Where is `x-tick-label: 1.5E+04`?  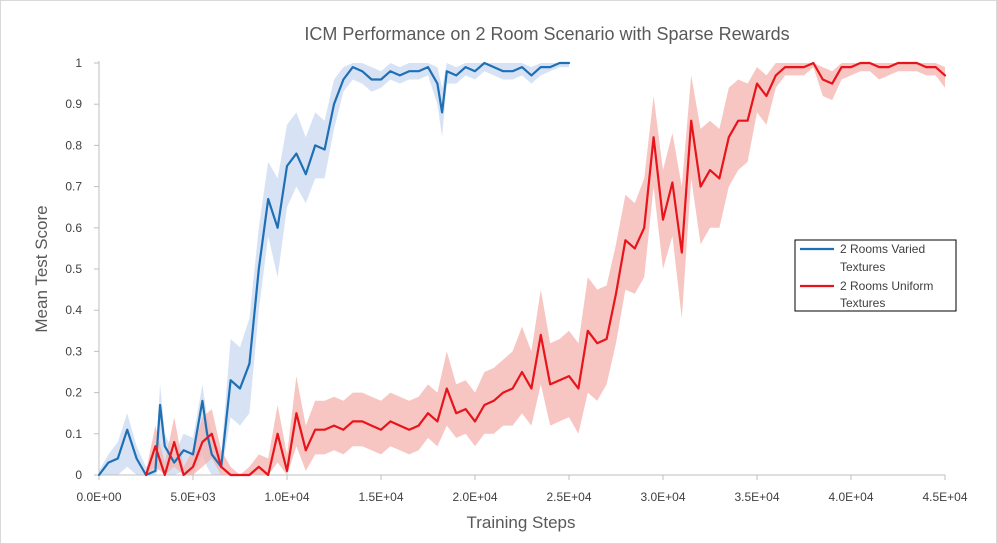
x-tick-label: 1.5E+04 is located at coordinates (380, 497).